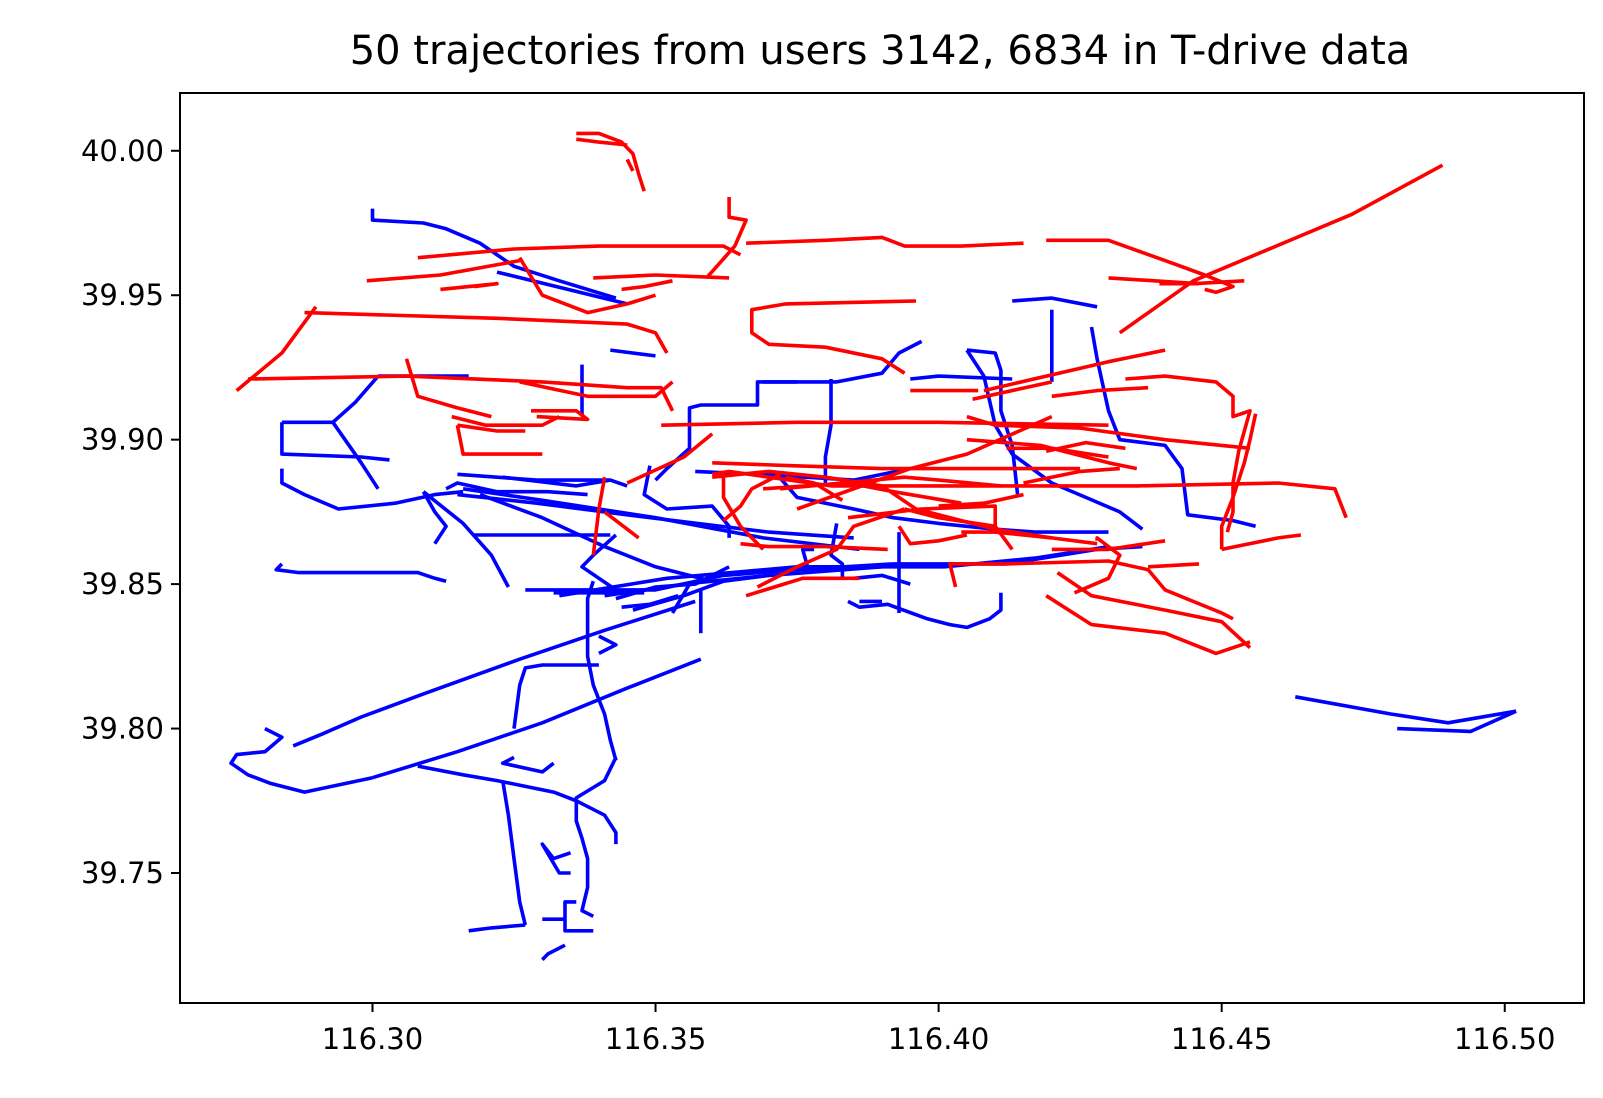 The image size is (1603, 1098). Describe the element at coordinates (938, 1039) in the screenshot. I see `x-tick-label: 116.40` at that location.